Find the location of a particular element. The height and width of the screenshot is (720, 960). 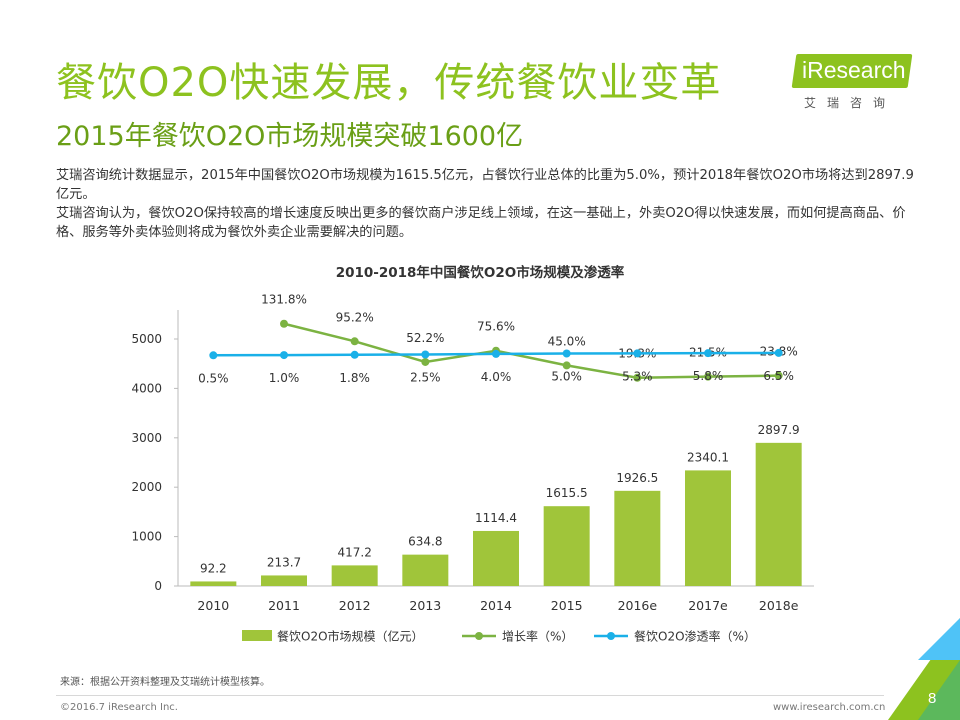

penetration-rate-label: 5.8% is located at coordinates (708, 376).